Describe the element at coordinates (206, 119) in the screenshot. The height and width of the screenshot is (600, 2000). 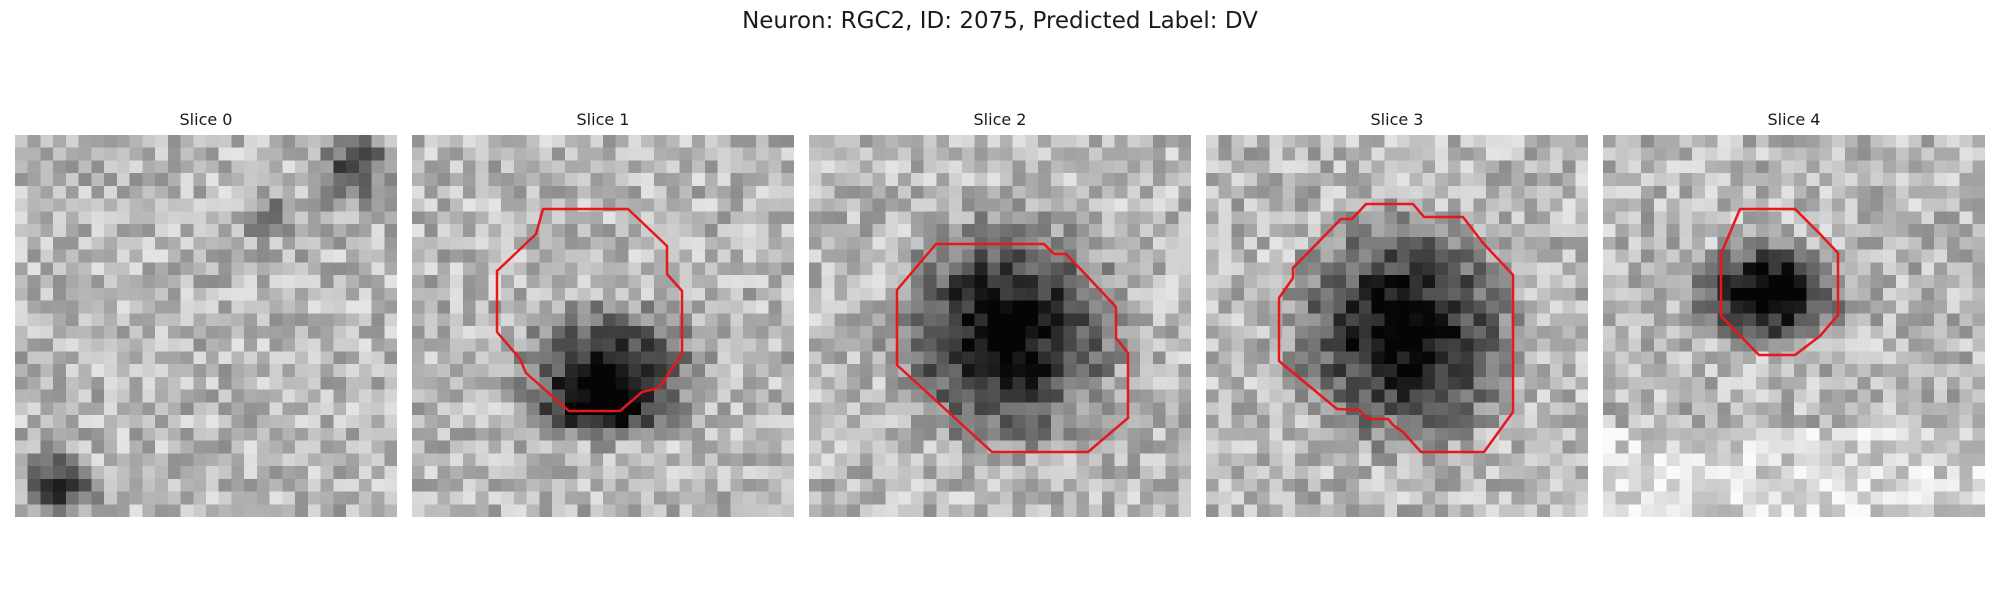
I see `slice-title: Slice 0` at that location.